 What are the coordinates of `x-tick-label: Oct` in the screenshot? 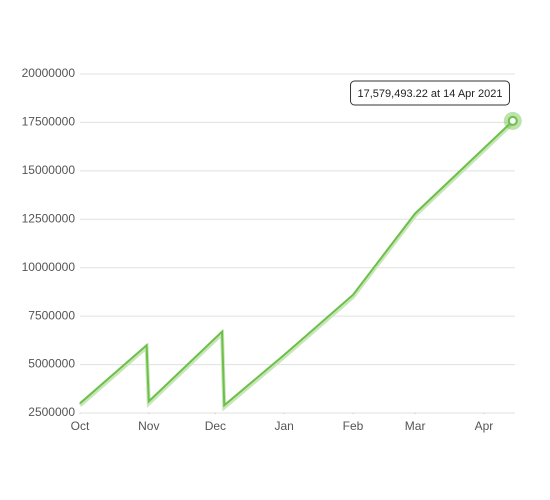 It's located at (80, 426).